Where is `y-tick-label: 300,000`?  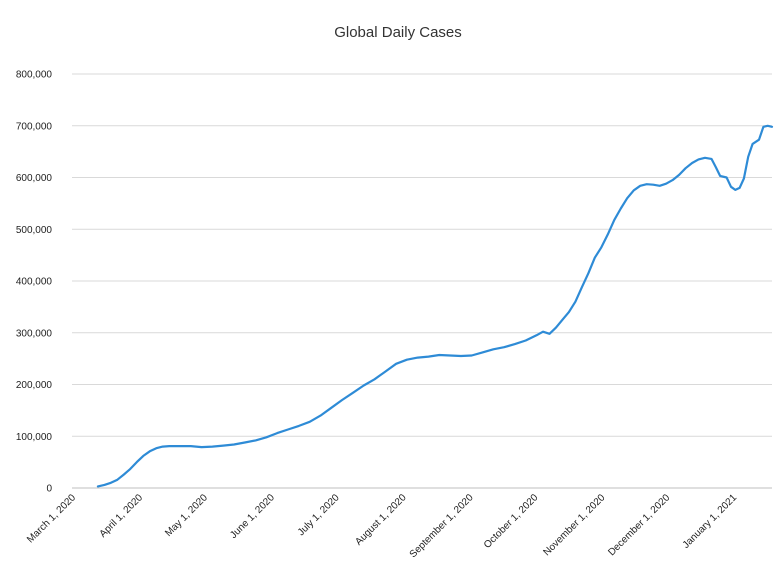
y-tick-label: 300,000 is located at coordinates (34, 333).